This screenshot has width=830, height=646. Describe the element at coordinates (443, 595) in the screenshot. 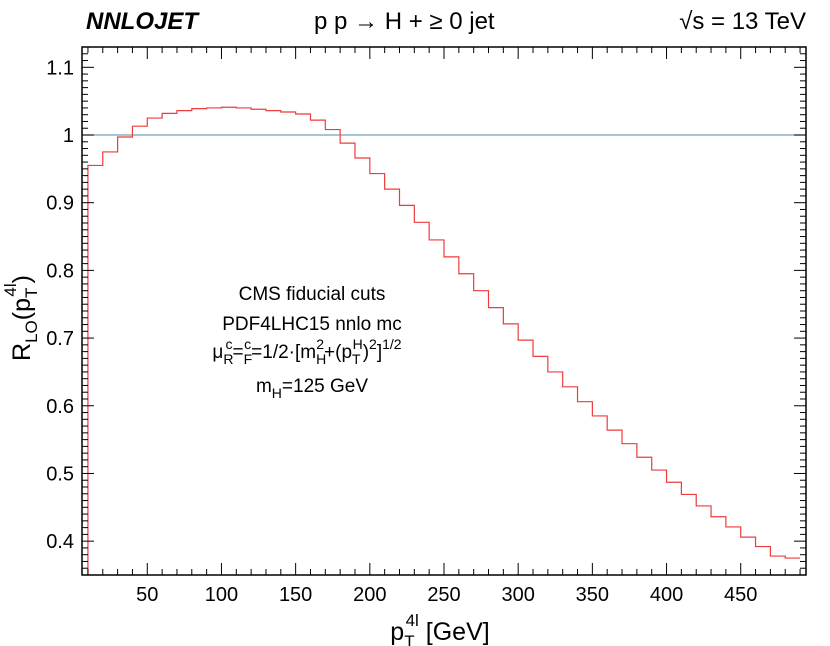

I see `x-tick-label: 250` at that location.